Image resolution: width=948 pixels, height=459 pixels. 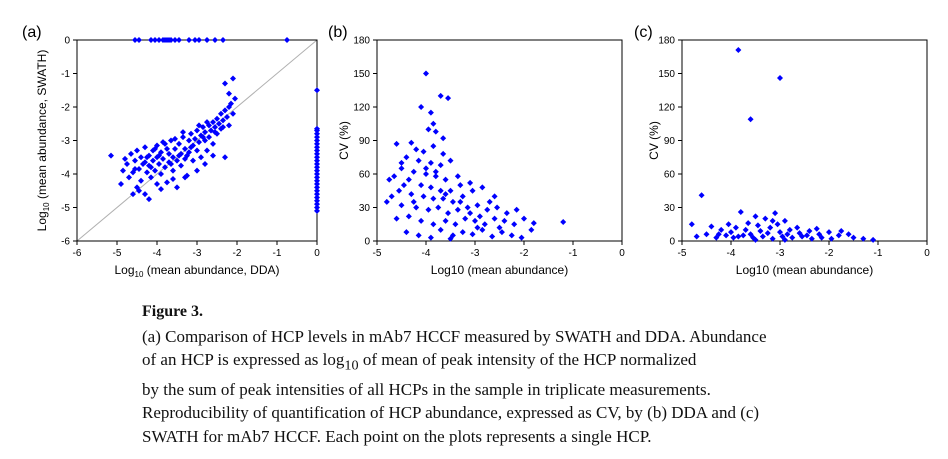 I want to click on panel-c-plot-frame, so click(x=804, y=140).